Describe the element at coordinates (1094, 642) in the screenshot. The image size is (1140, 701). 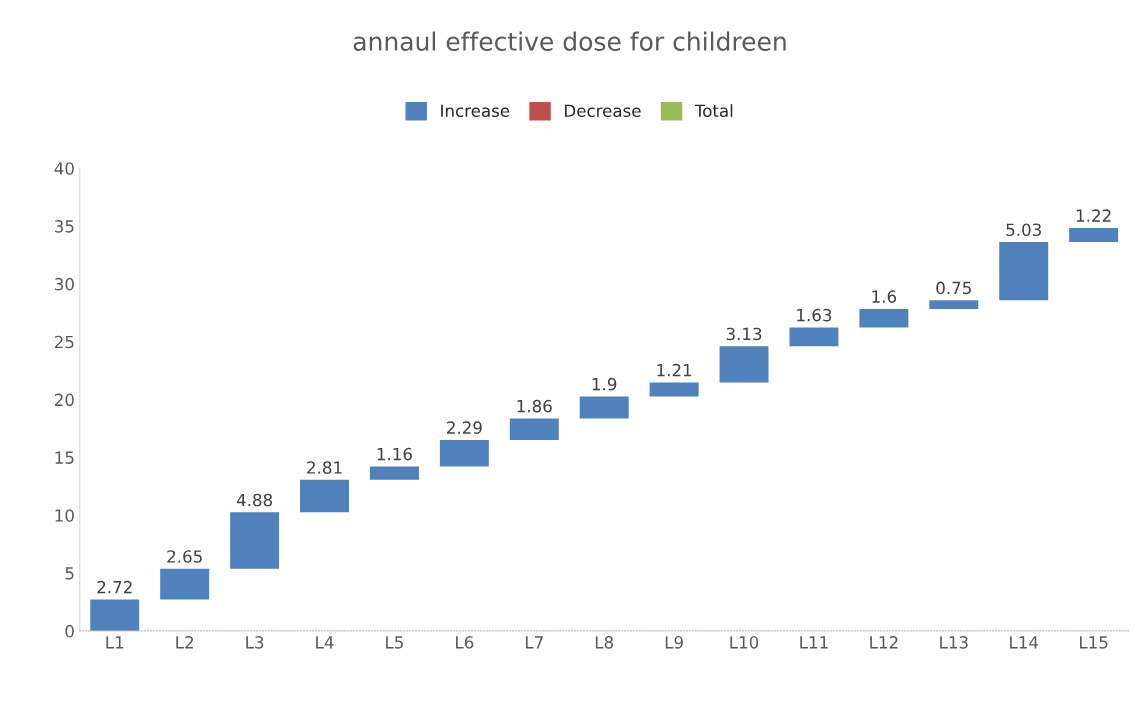
I see `x-tick-label: L15` at that location.